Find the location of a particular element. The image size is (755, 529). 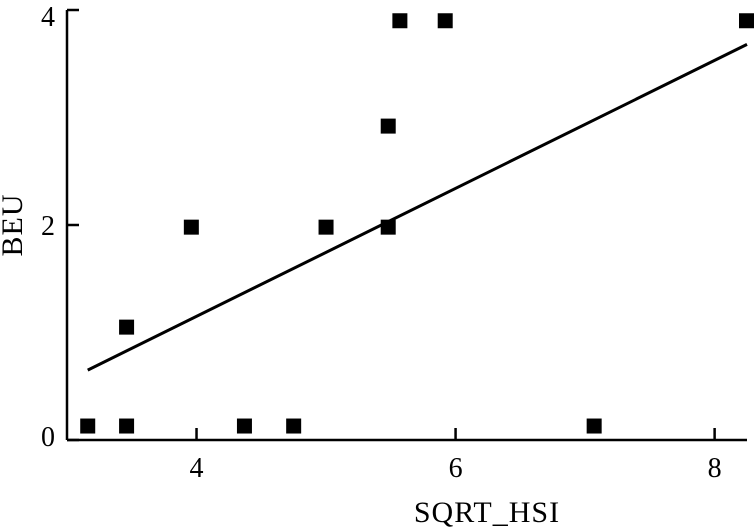

y-tick-label: 0 is located at coordinates (48, 437).